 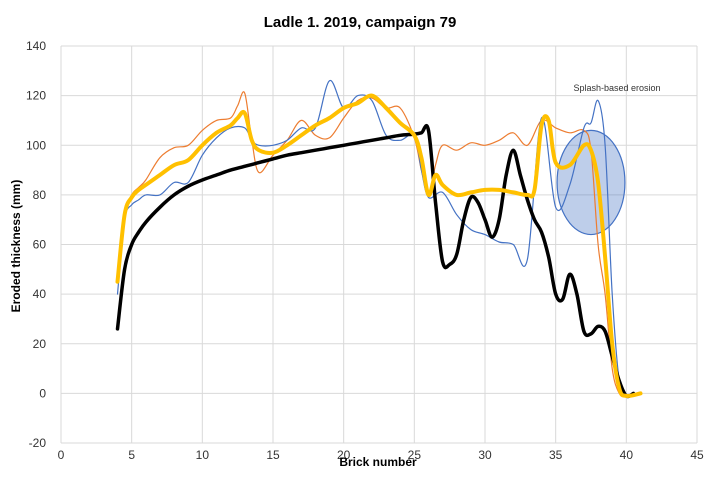 I want to click on x-tick-label: 15, so click(x=273, y=455).